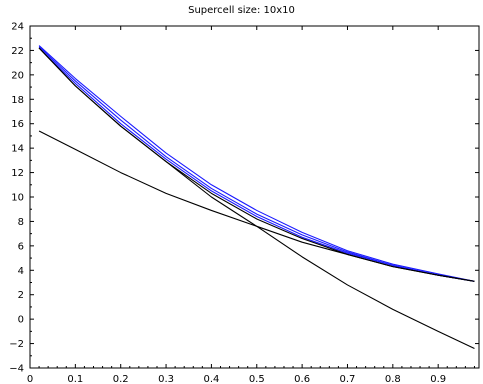  What do you see at coordinates (21, 246) in the screenshot?
I see `y-tick-label: 6` at bounding box center [21, 246].